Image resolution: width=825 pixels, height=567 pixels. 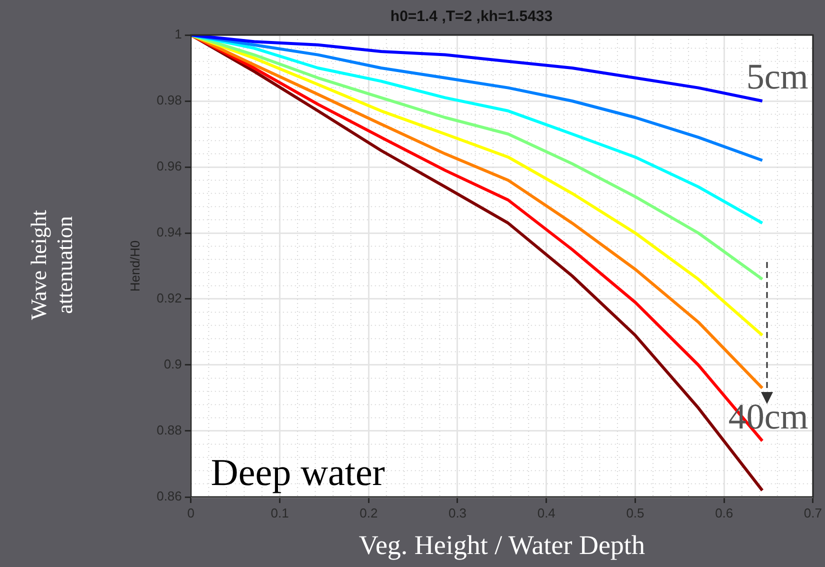 I want to click on y-axis-title: Hend/H0, so click(x=134, y=266).